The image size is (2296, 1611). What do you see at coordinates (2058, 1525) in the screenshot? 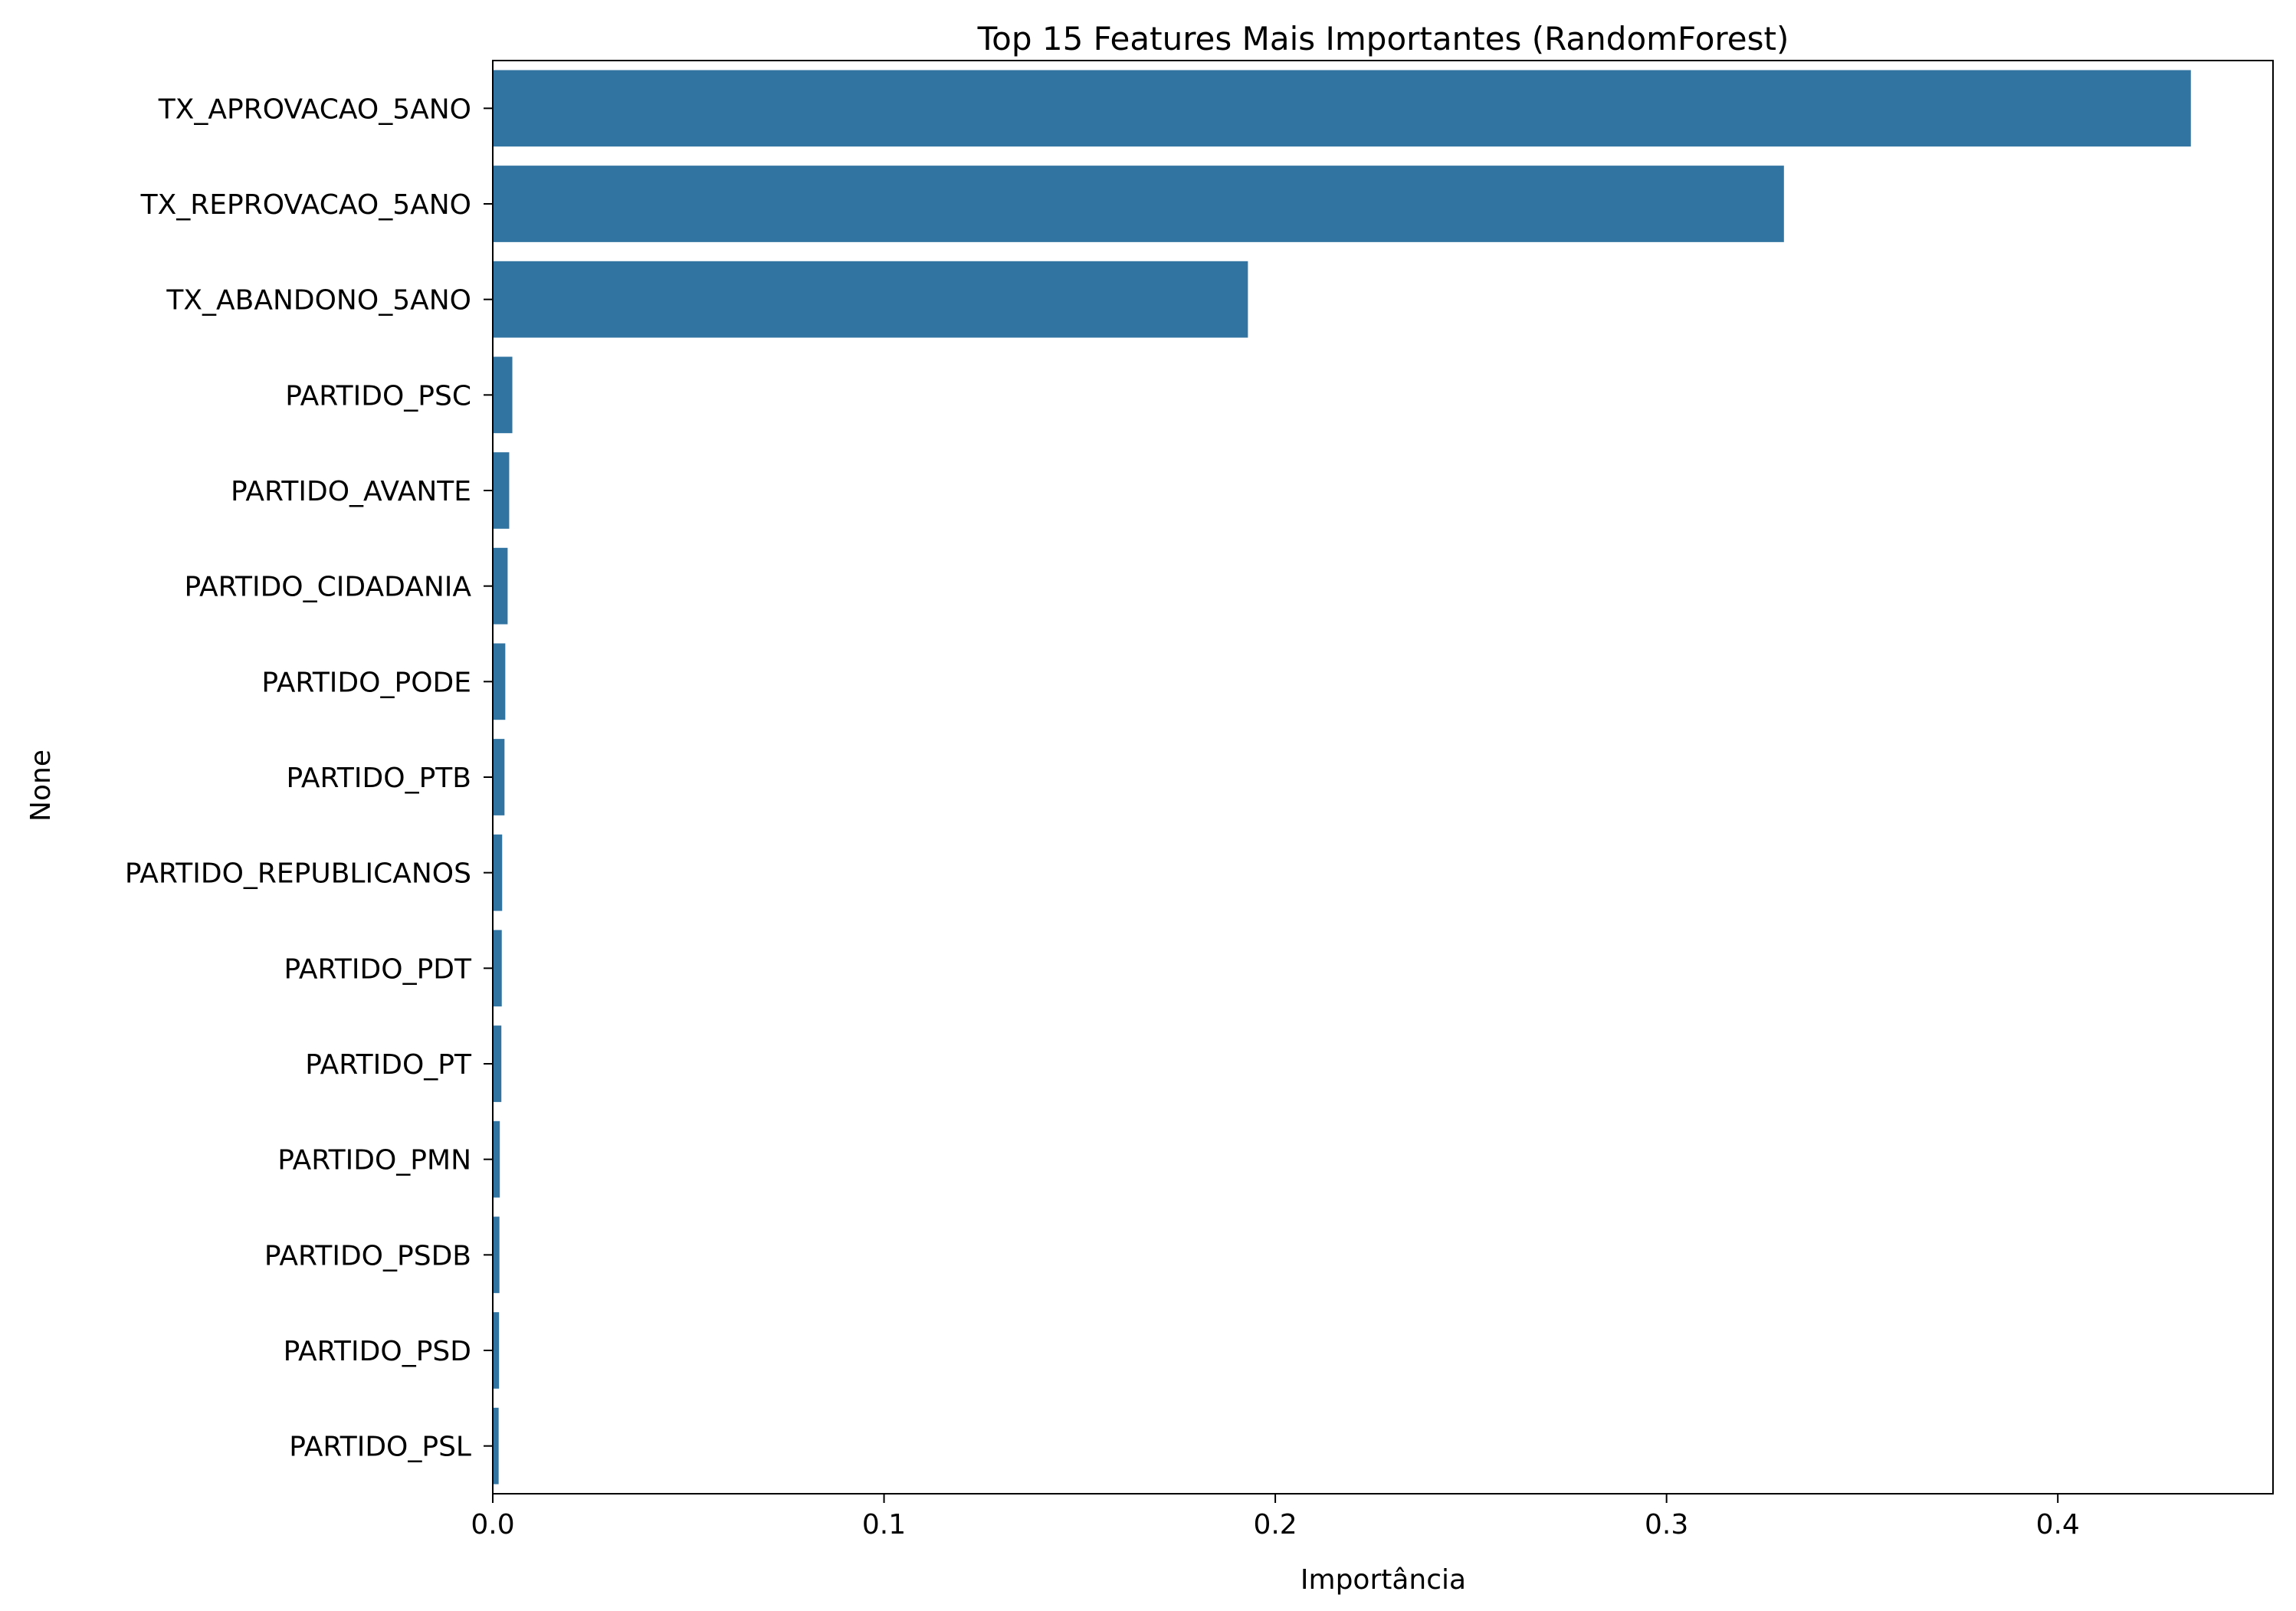
I see `x-tick-label: 0.4` at bounding box center [2058, 1525].